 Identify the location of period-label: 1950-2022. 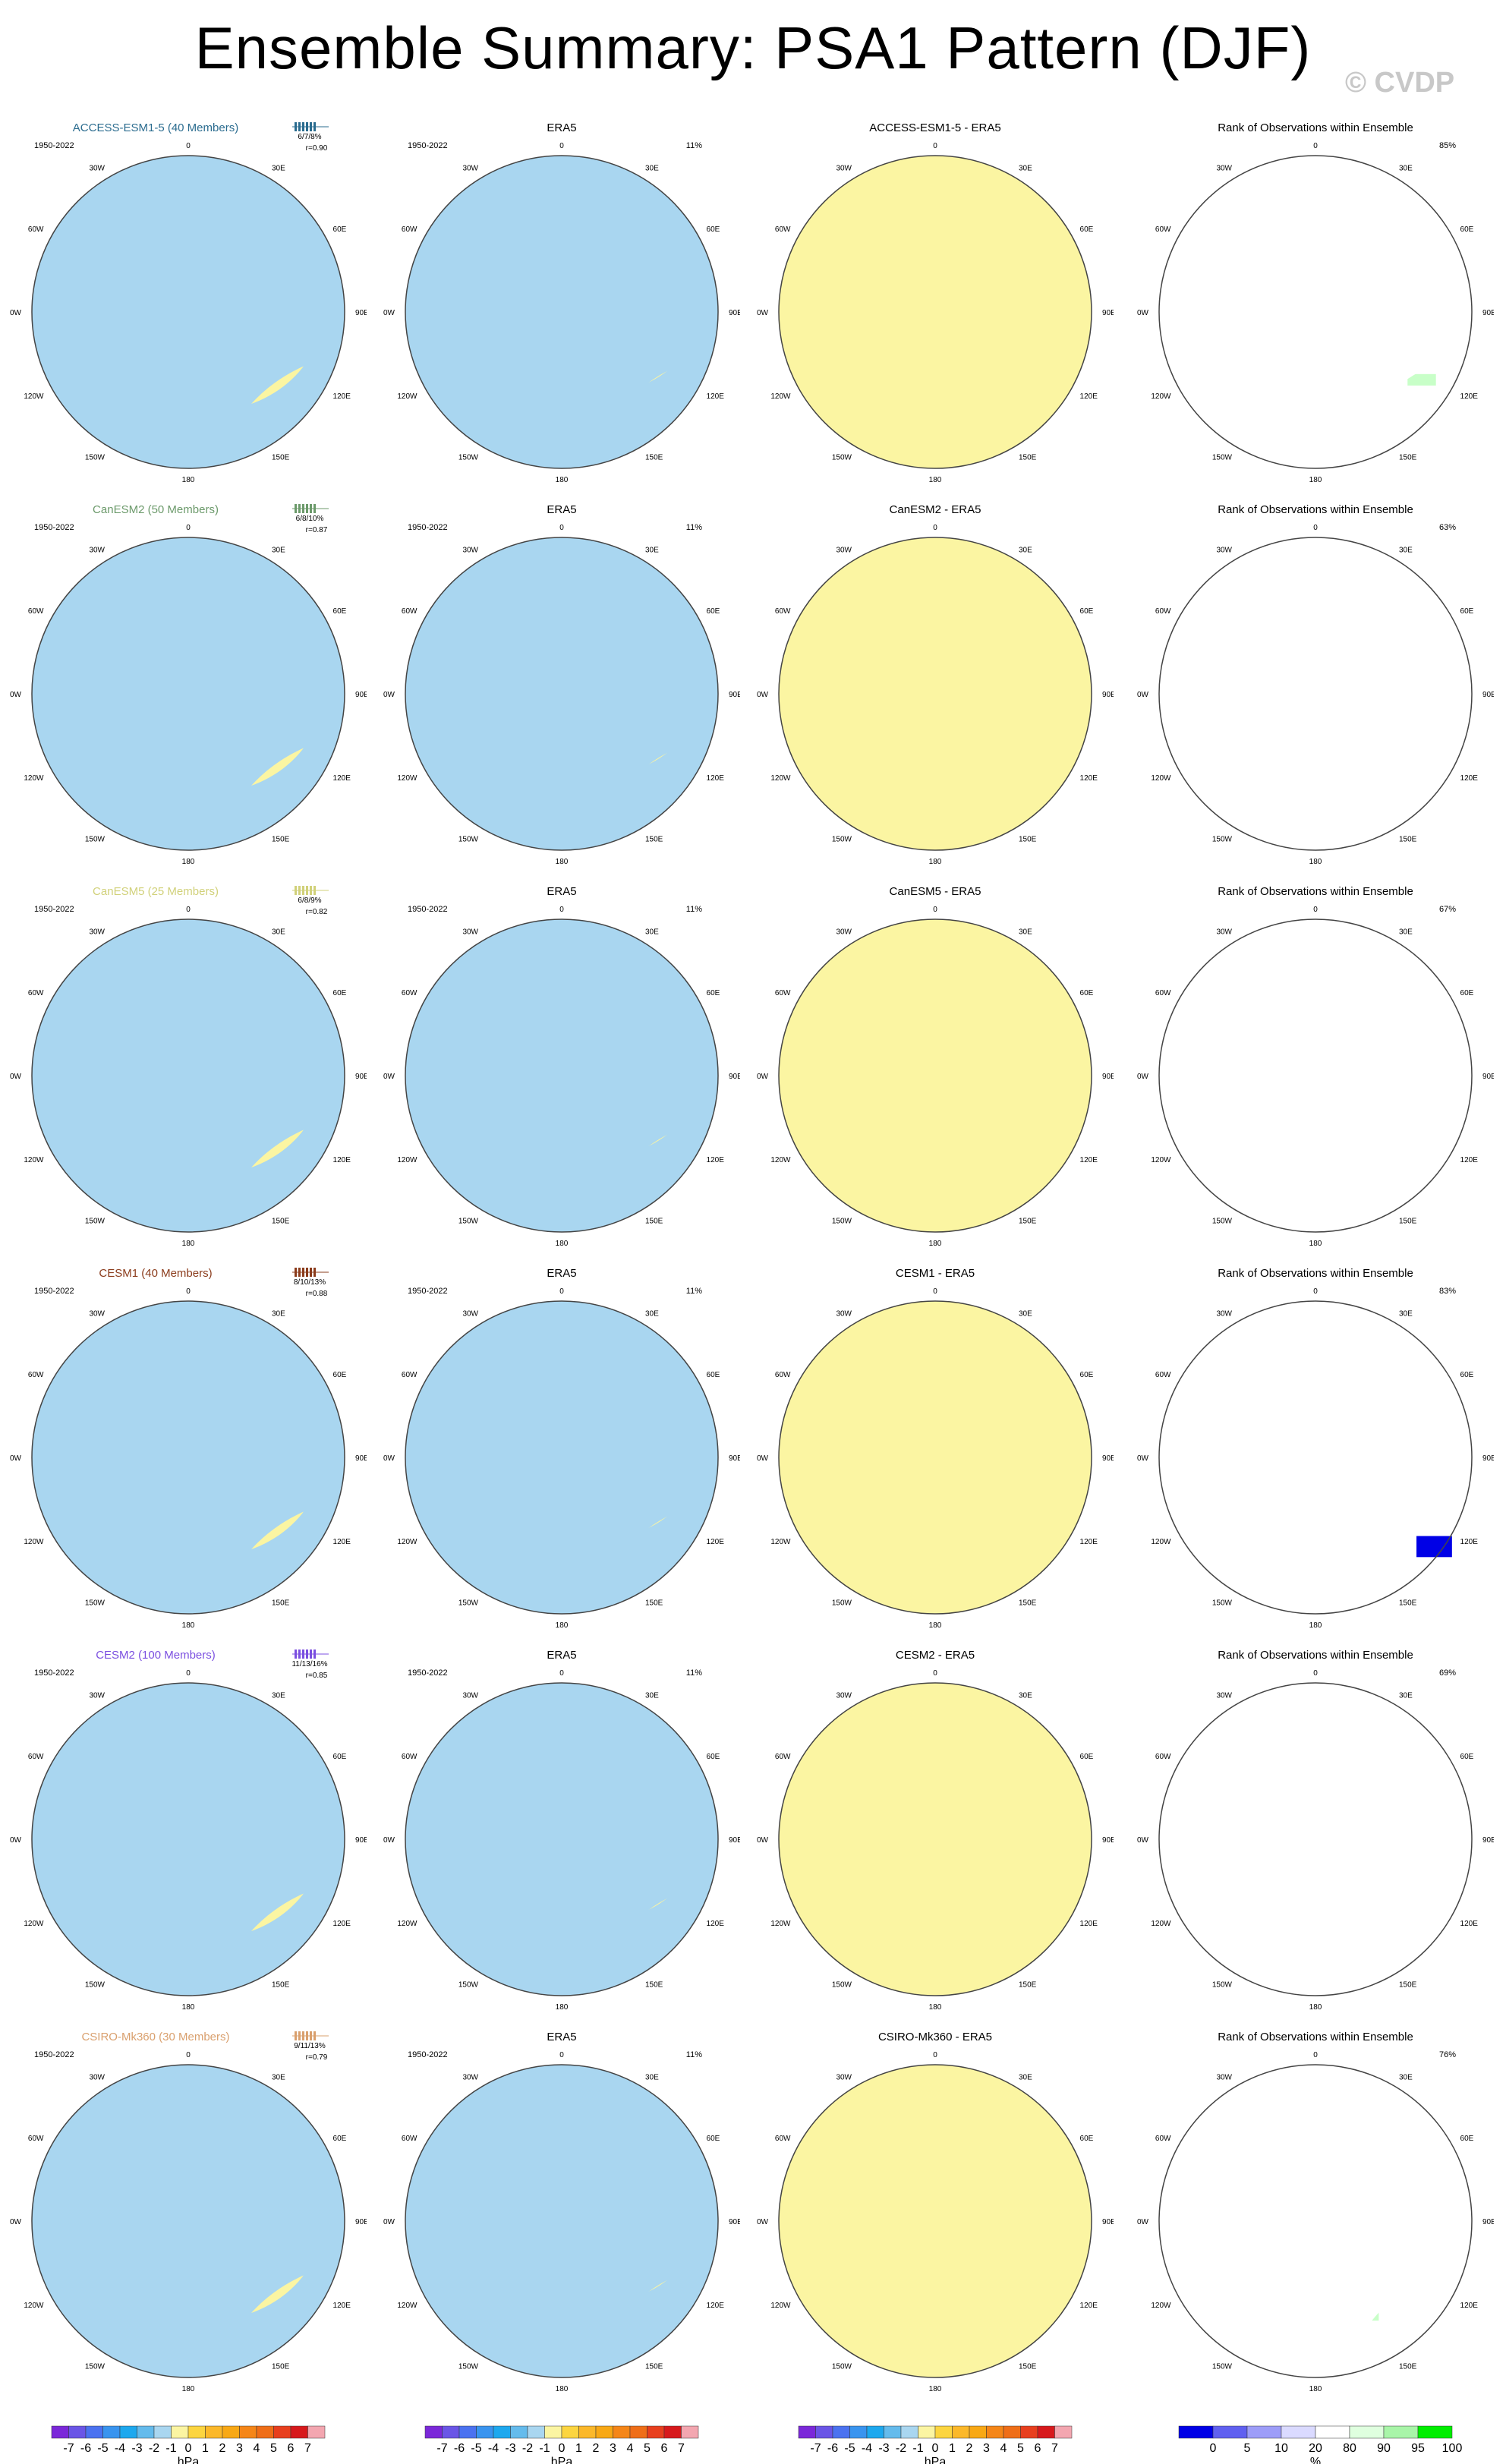
(54, 527).